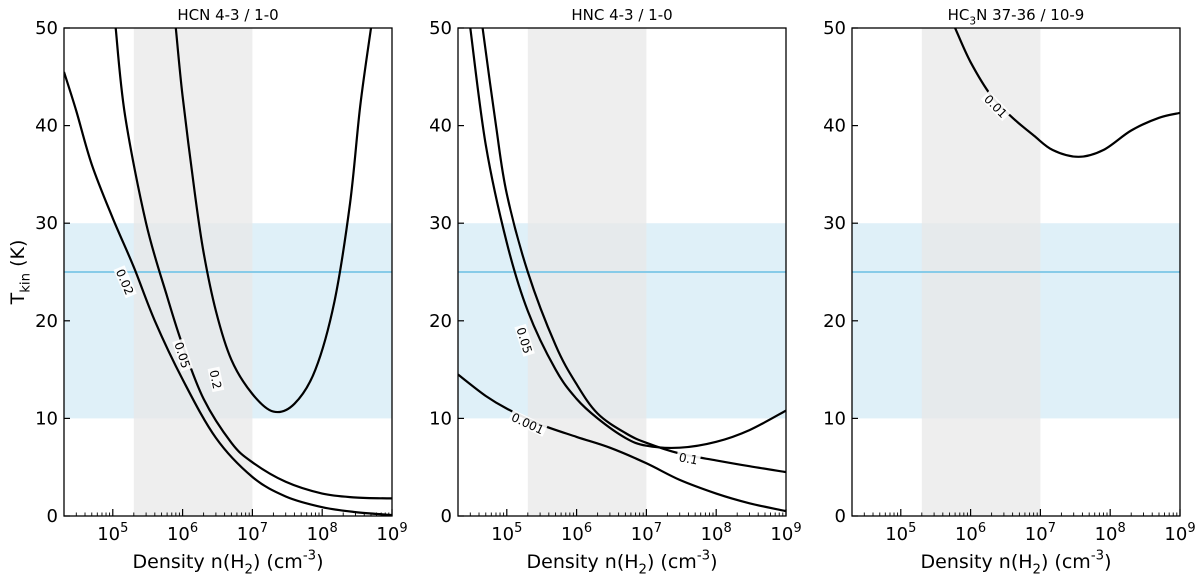 The width and height of the screenshot is (1200, 576). Describe the element at coordinates (621, 15) in the screenshot. I see `panel-title: HNC 4-3 / 1-0` at that location.